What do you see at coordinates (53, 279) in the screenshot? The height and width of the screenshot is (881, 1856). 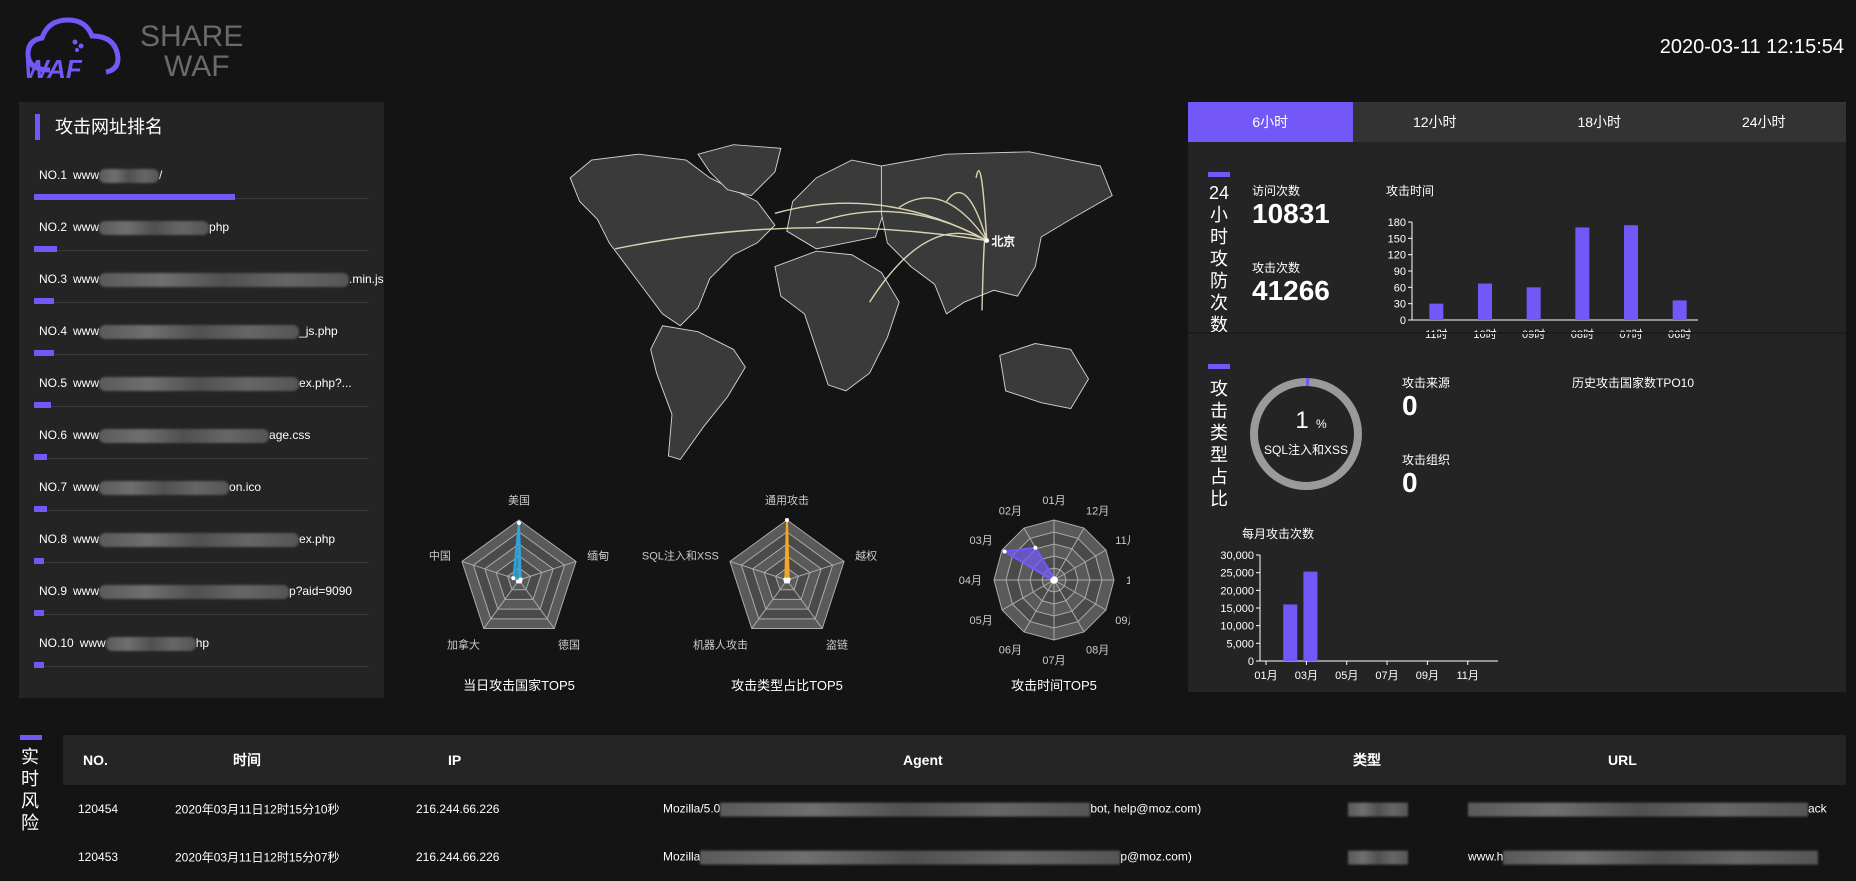 I see `rank-label: NO.3` at bounding box center [53, 279].